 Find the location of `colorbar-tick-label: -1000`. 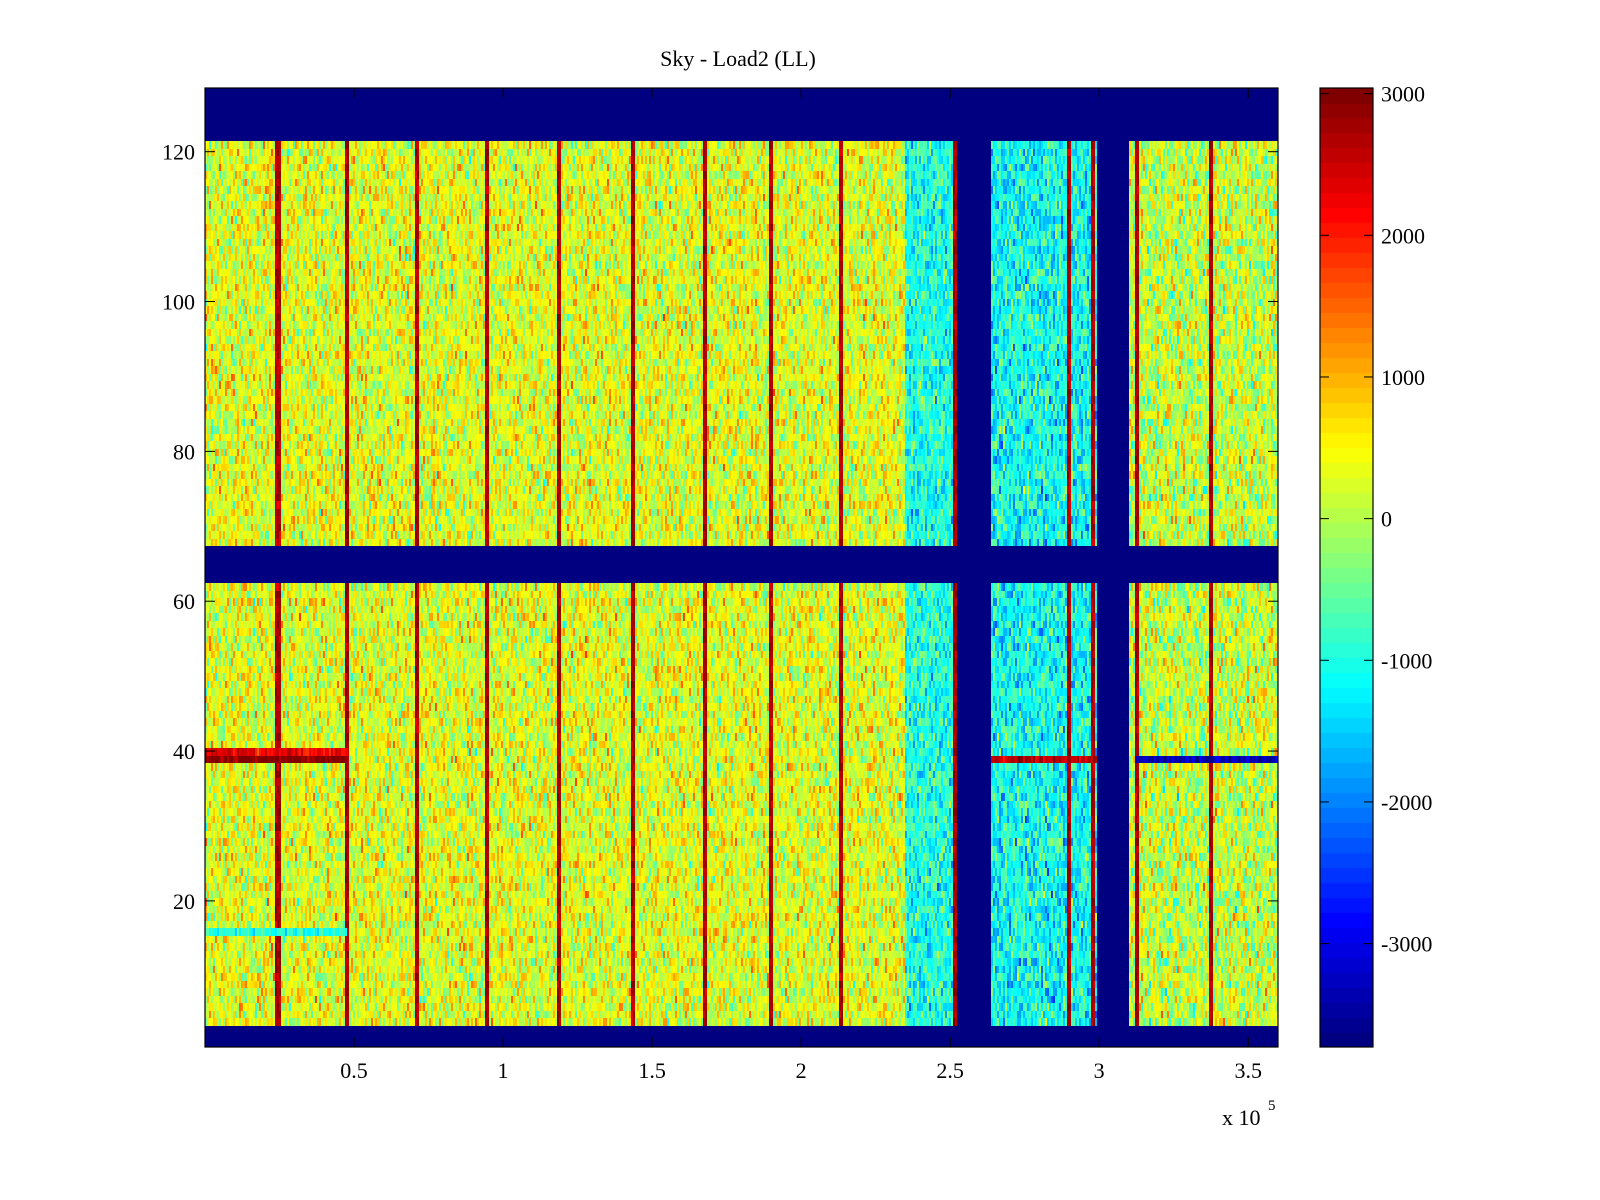

colorbar-tick-label: -1000 is located at coordinates (1406, 660).